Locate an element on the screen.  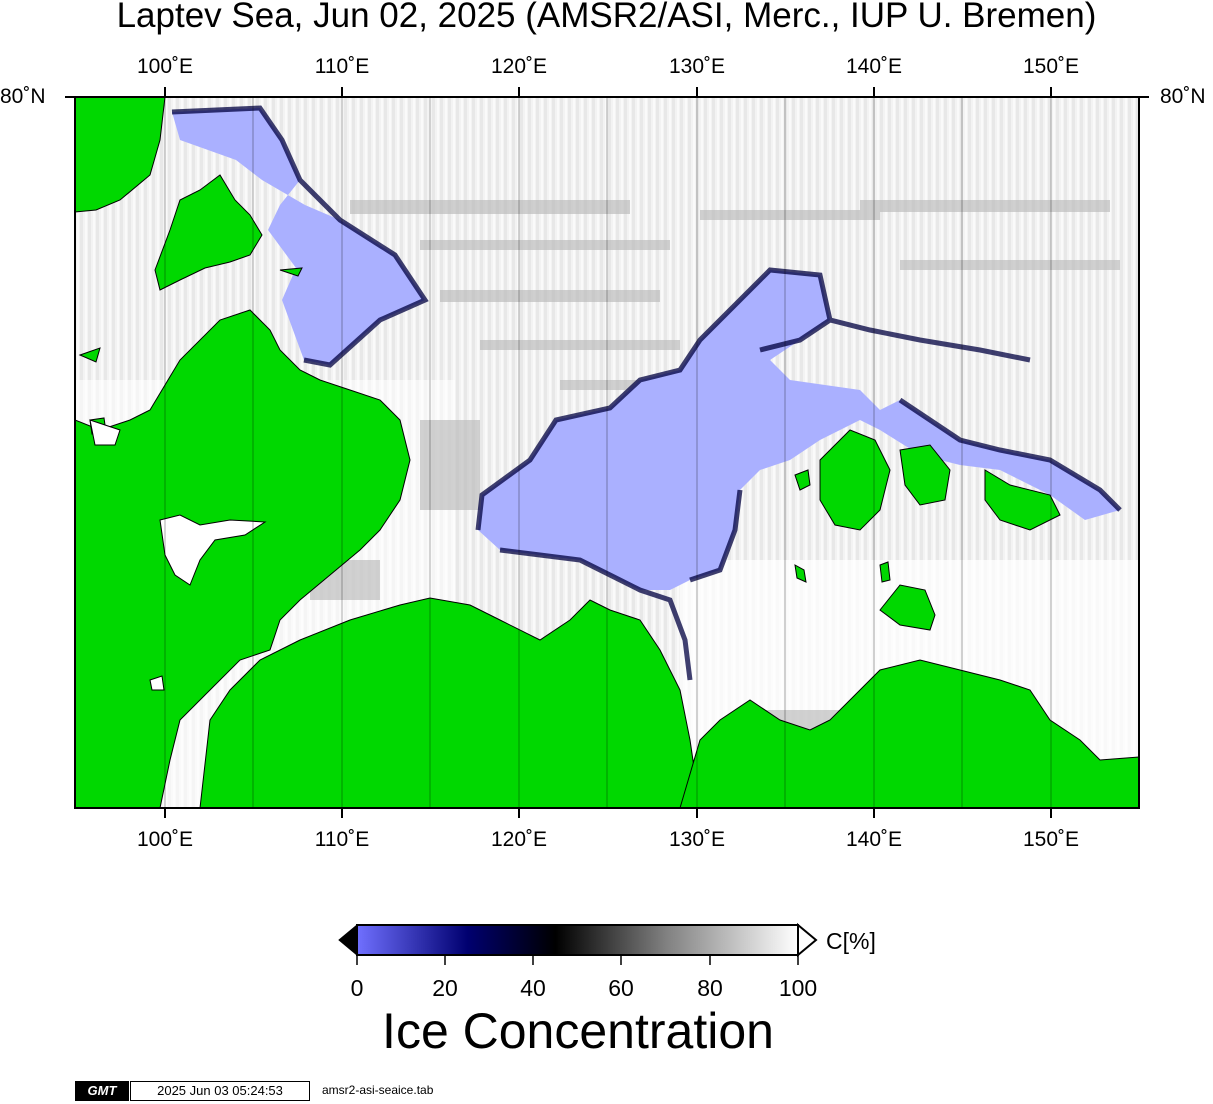
lat-label-right: 80˚N is located at coordinates (1183, 96).